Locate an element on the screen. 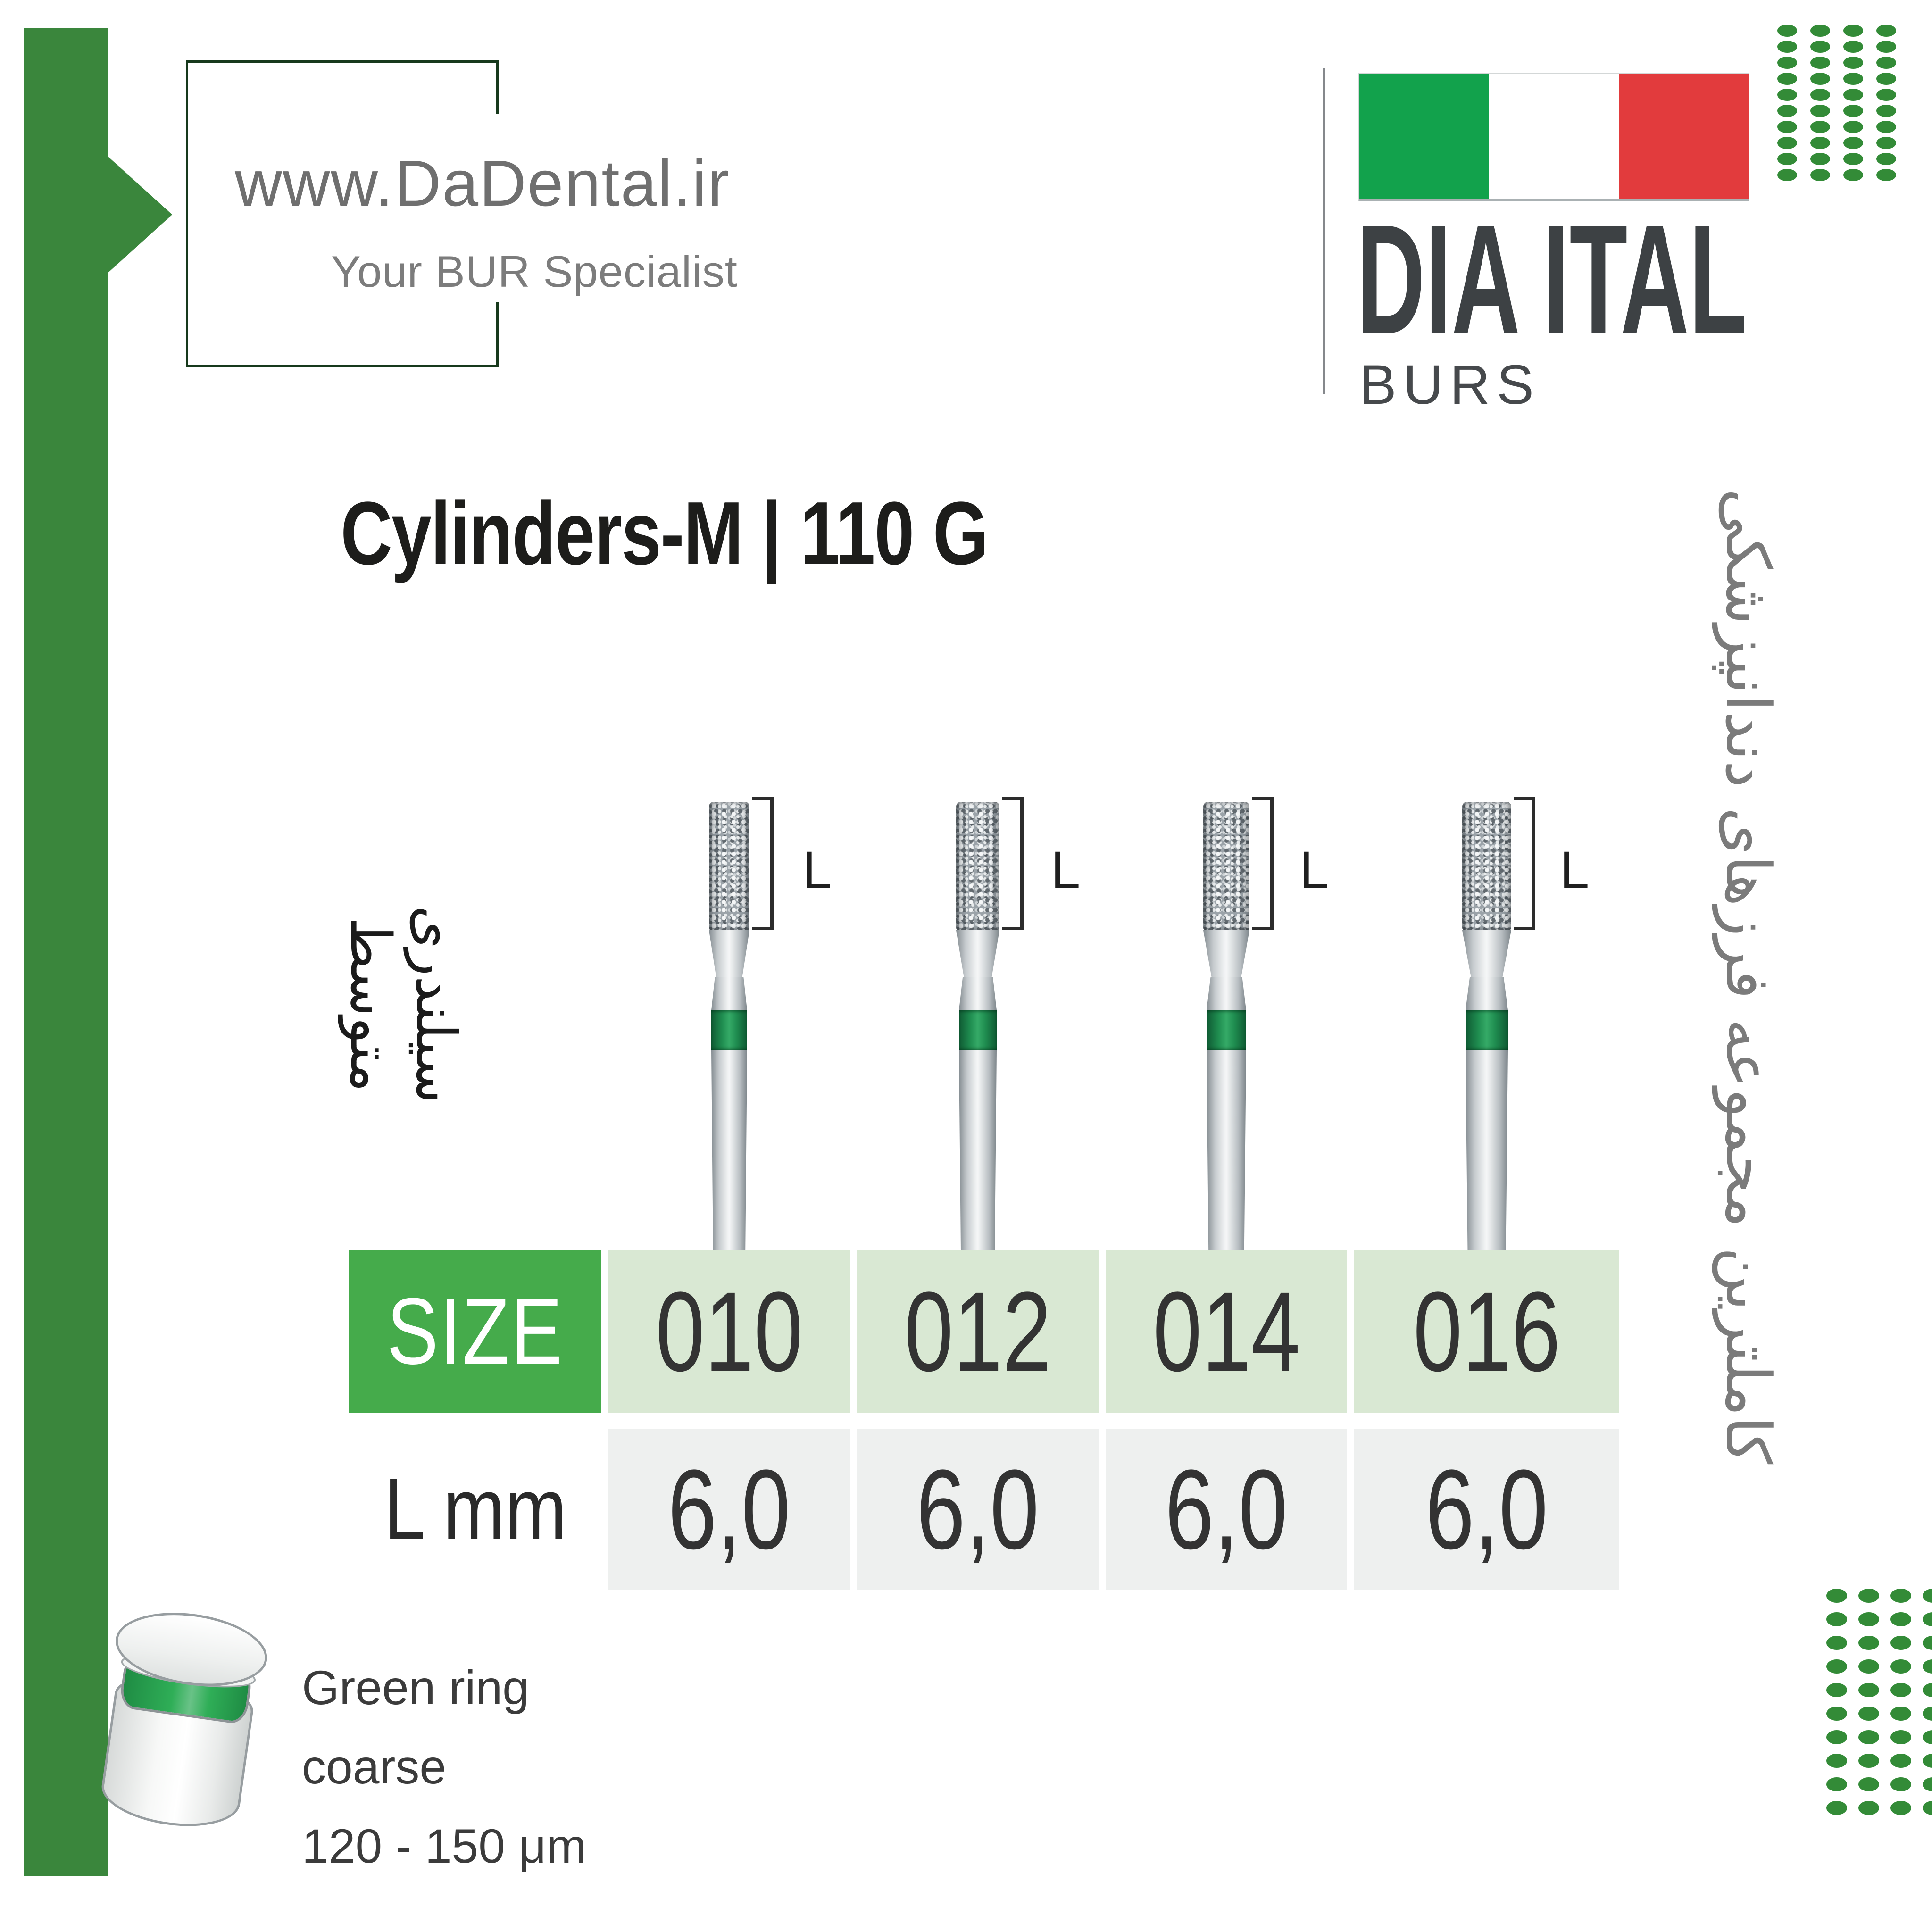 This screenshot has width=1932, height=1932. size-value: 014 is located at coordinates (1226, 1331).